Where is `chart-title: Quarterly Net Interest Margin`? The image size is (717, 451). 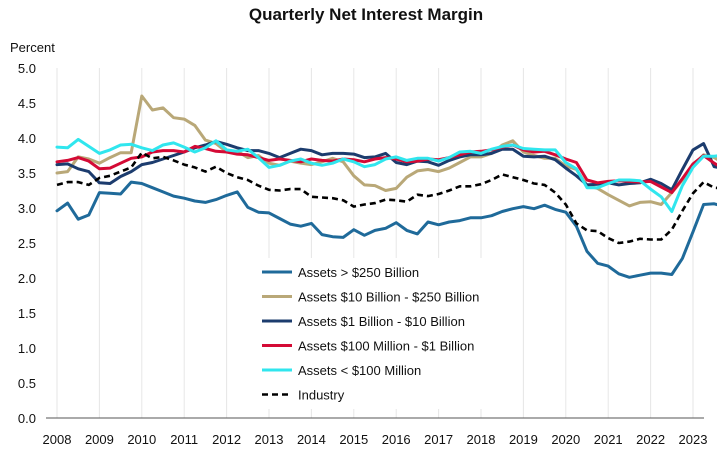 chart-title: Quarterly Net Interest Margin is located at coordinates (366, 14).